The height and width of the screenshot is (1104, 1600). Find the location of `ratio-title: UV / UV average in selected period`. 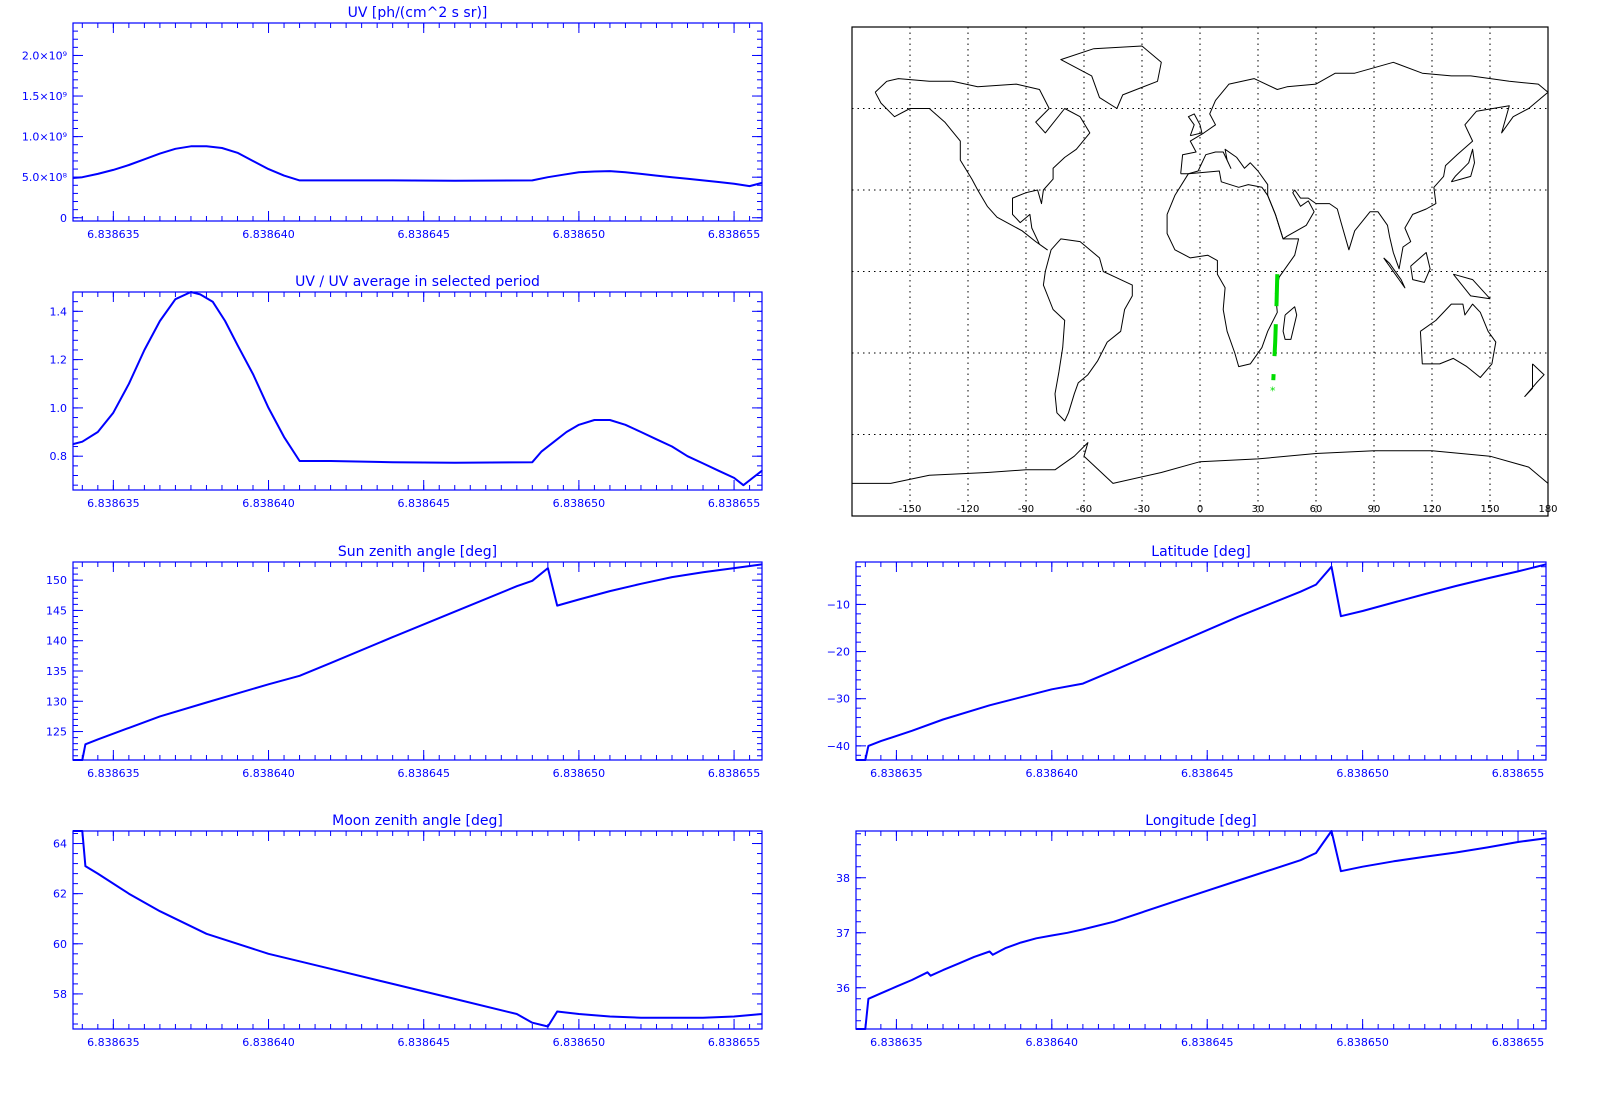

ratio-title: UV / UV average in selected period is located at coordinates (417, 282).